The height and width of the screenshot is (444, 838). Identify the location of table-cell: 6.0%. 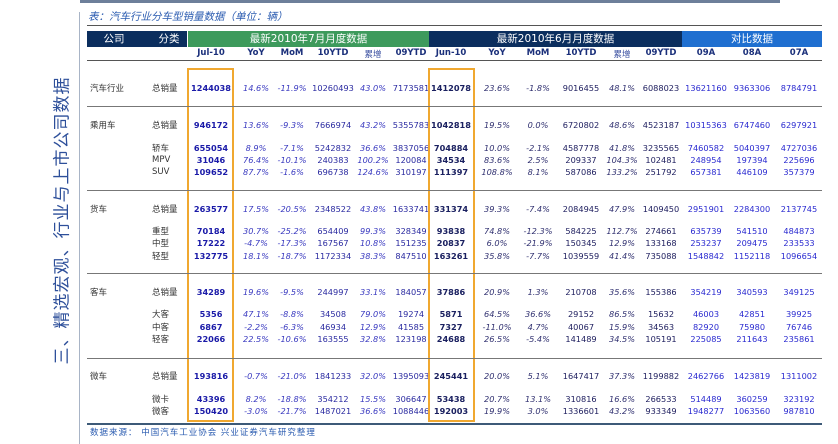
(497, 243).